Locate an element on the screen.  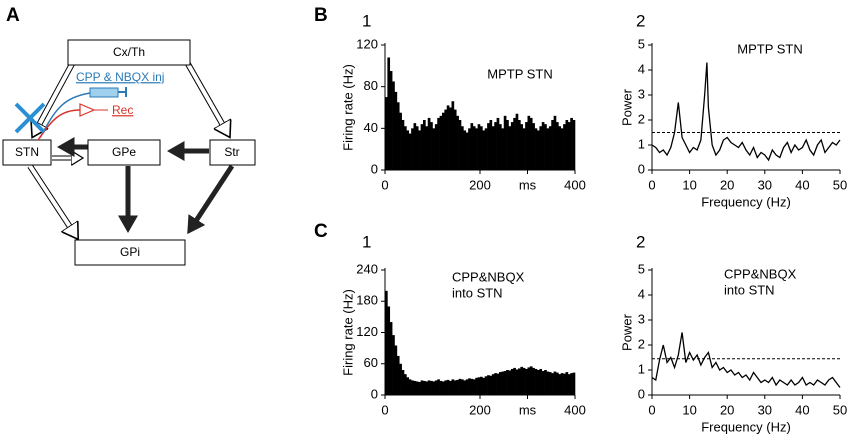
recording-label: Rec is located at coordinates (122, 110).